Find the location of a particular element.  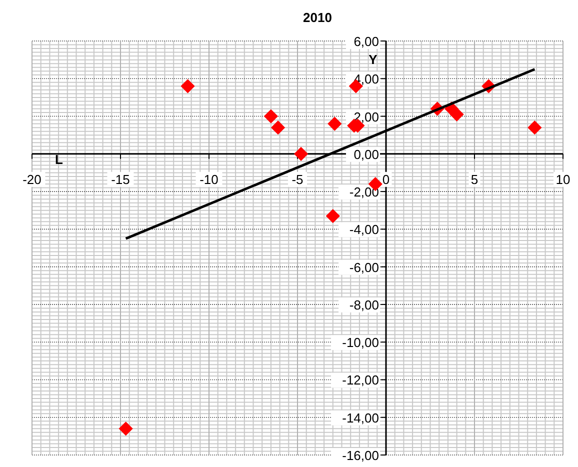

y-tick-label: -16,00 is located at coordinates (360, 455).